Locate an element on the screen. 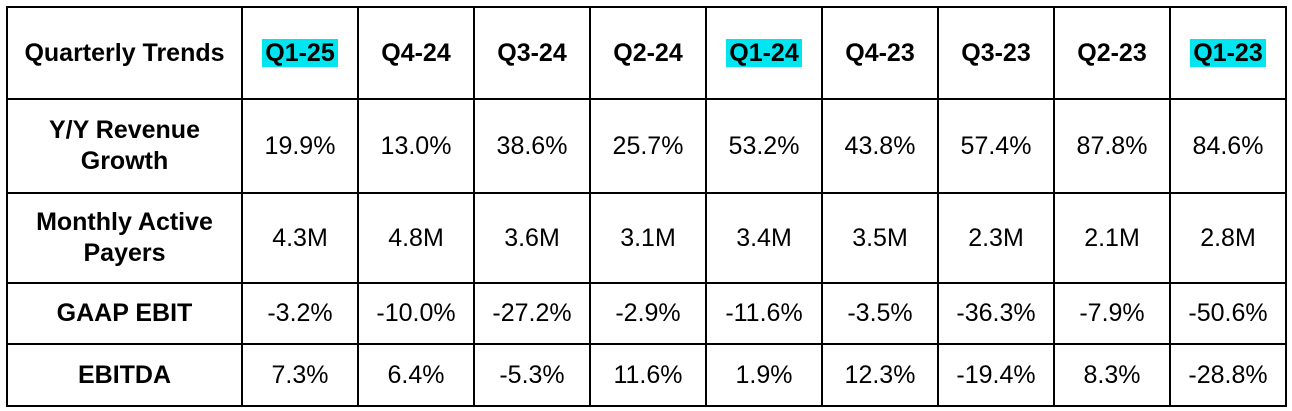 The image size is (1292, 411). quarter-header-cell: Q1-24 is located at coordinates (764, 53).